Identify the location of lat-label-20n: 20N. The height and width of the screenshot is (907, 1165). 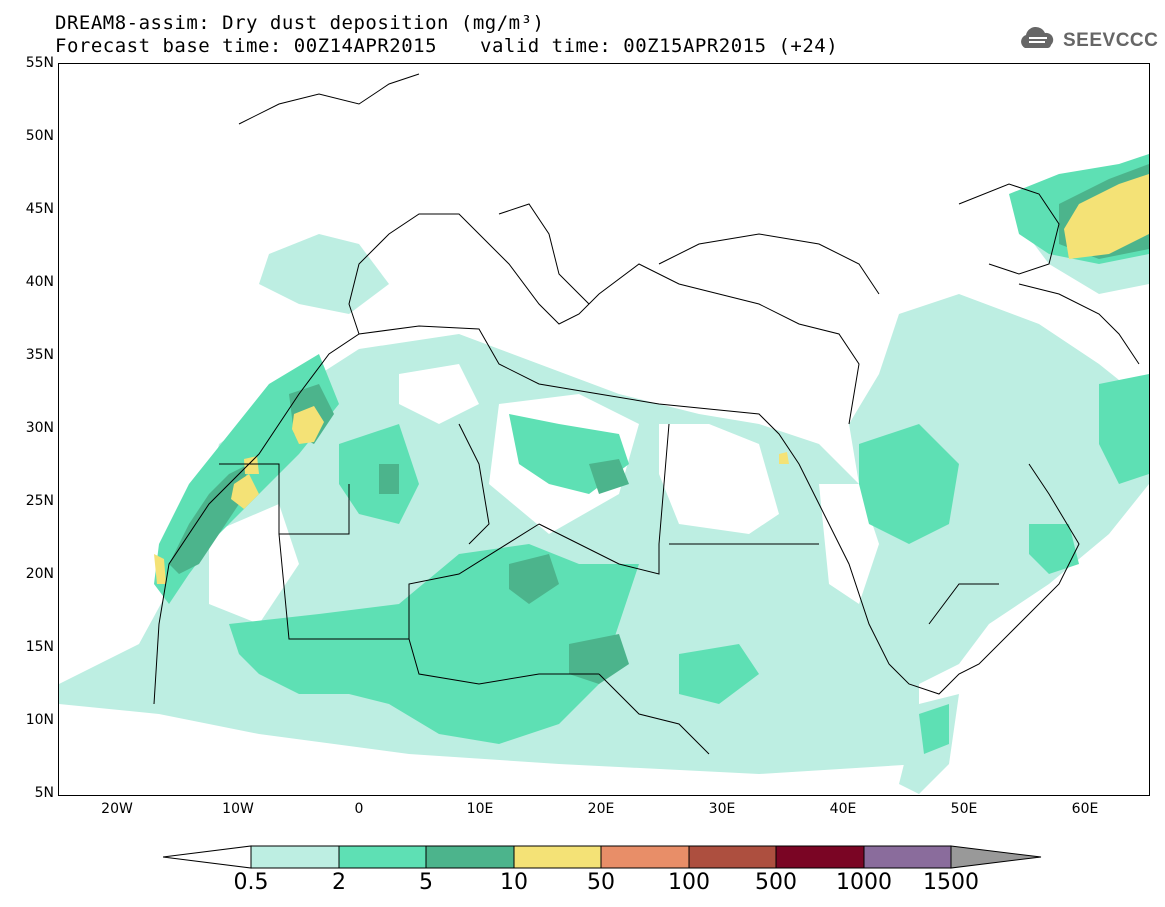
(39, 574).